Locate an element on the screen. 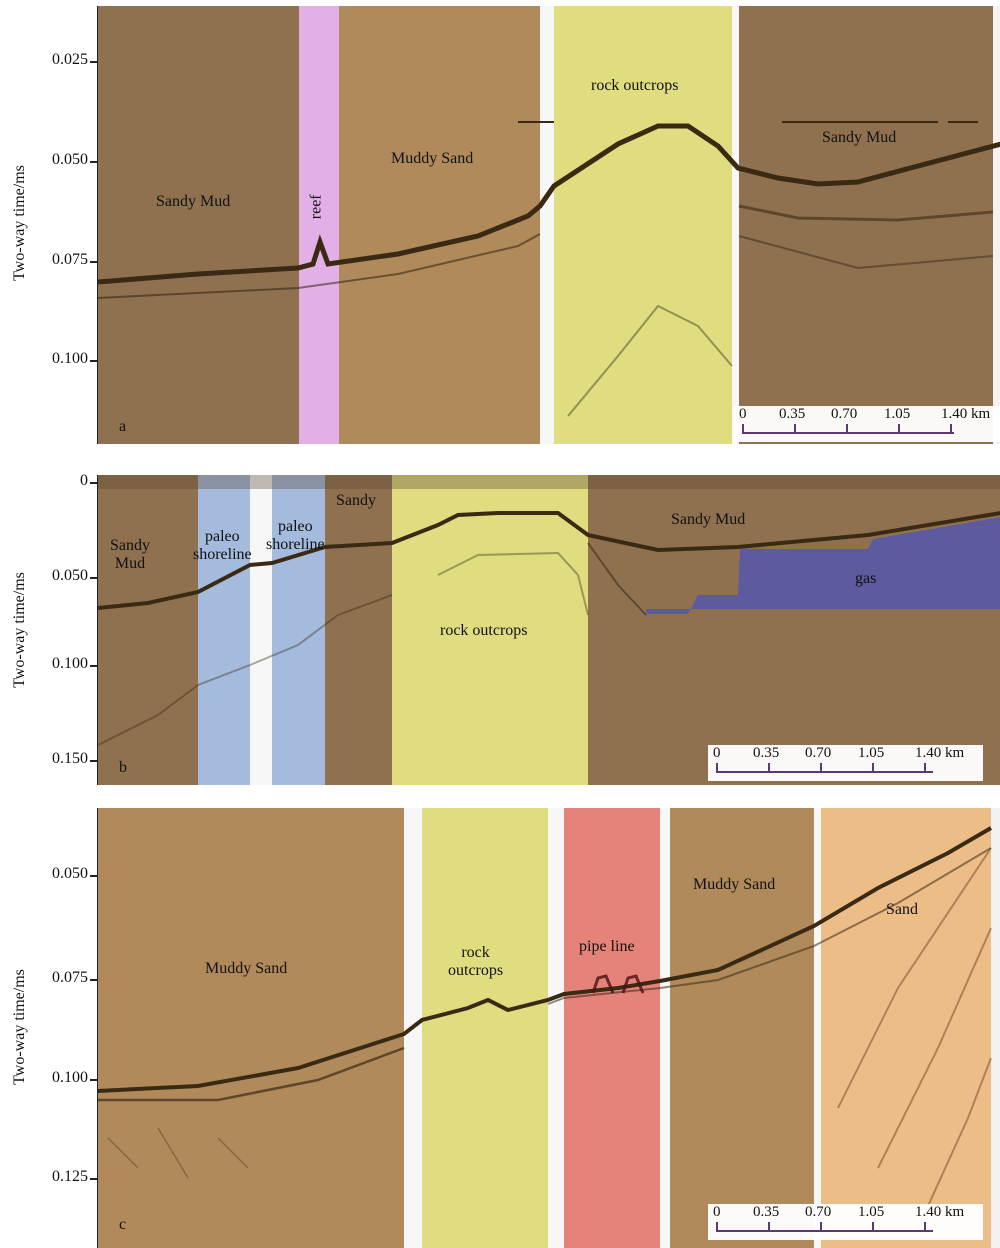 This screenshot has height=1248, width=1000. zone-sand is located at coordinates (906, 1028).